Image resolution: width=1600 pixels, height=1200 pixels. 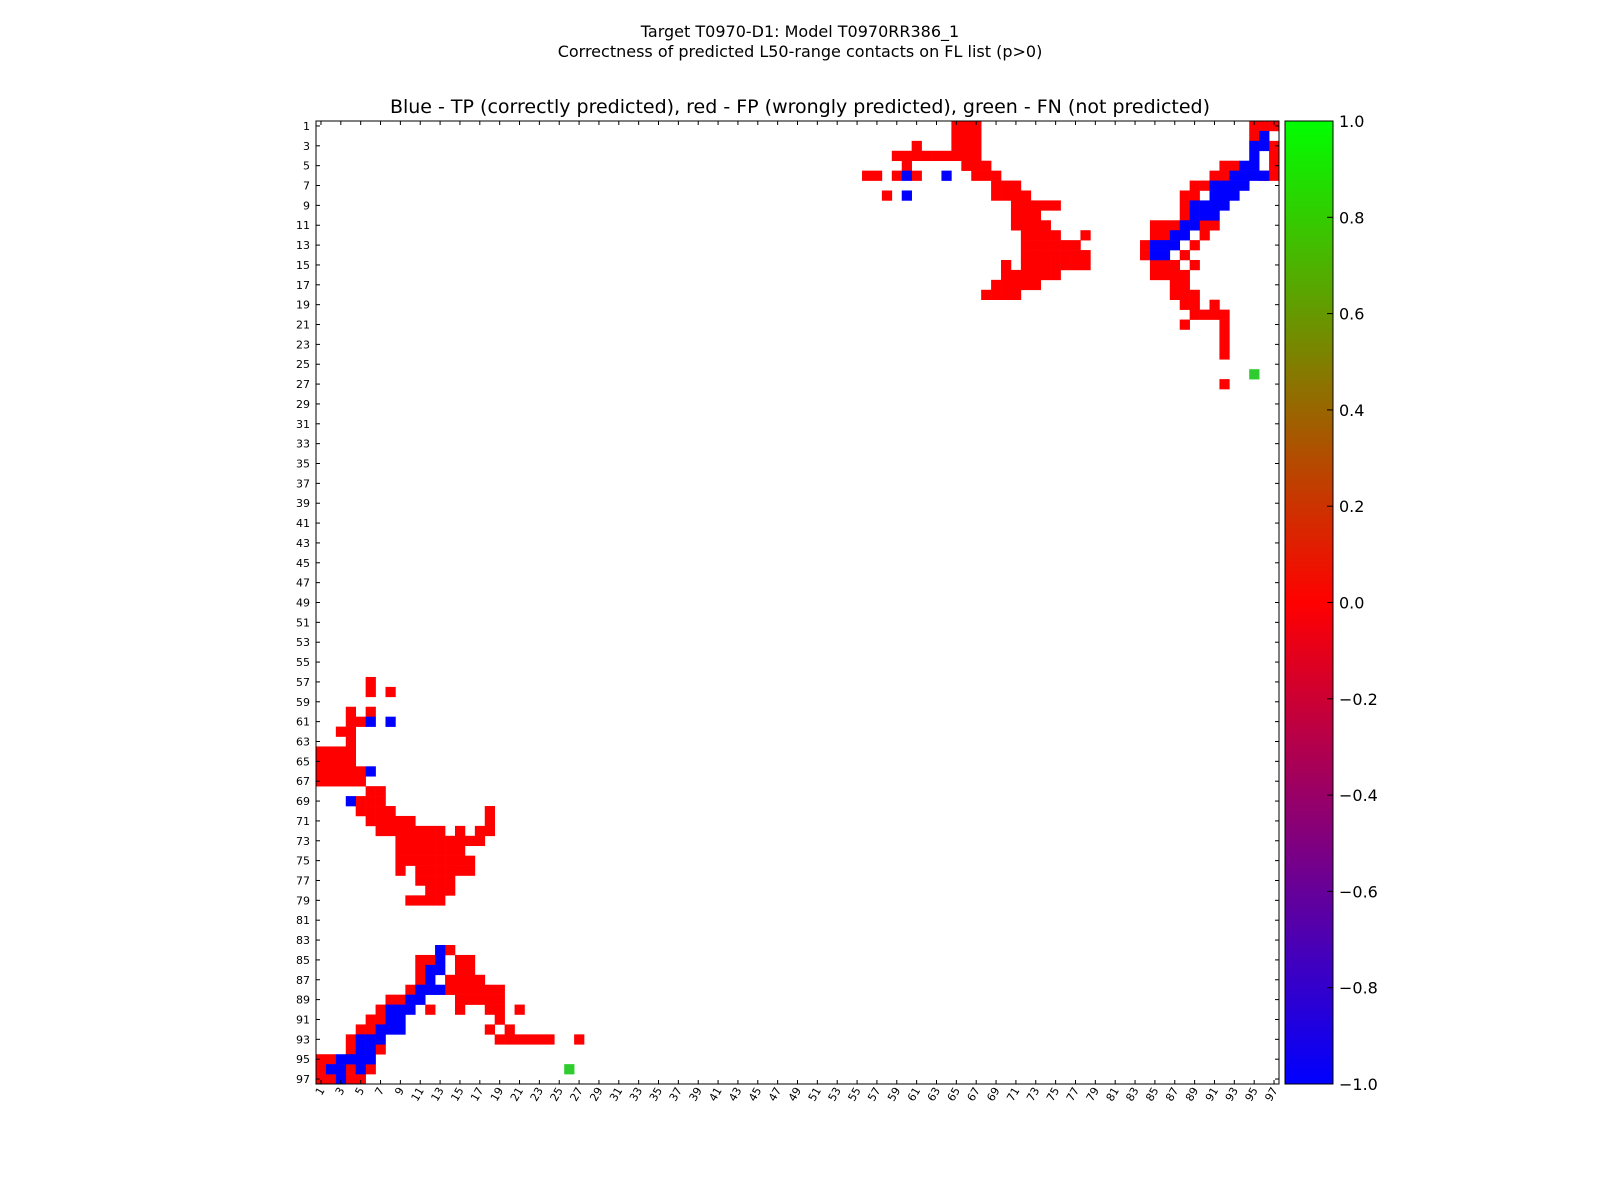 I want to click on y-tick-label: 13, so click(x=303, y=245).